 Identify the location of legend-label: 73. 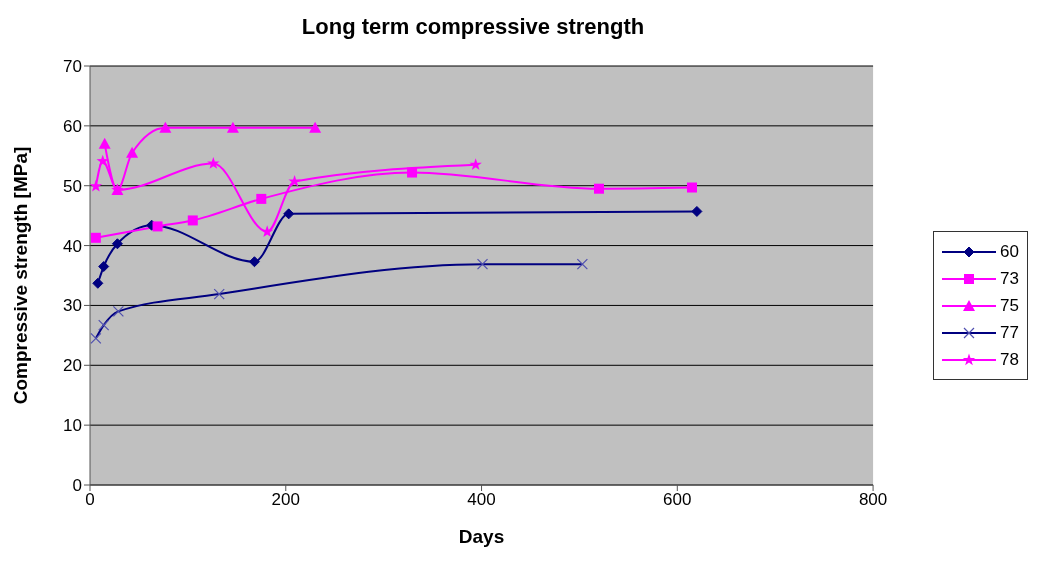
(1009, 278).